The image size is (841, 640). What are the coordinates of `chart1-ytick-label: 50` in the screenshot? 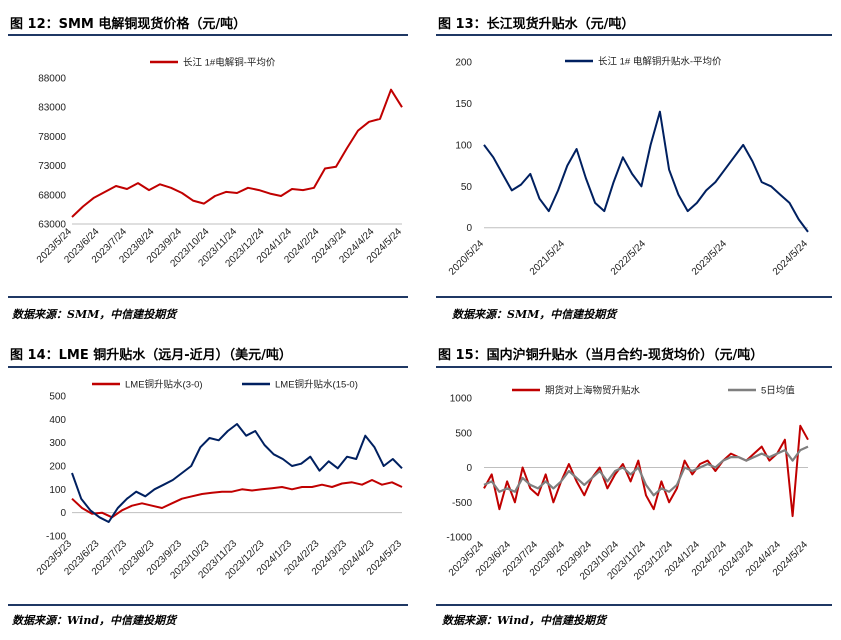 It's located at (467, 187).